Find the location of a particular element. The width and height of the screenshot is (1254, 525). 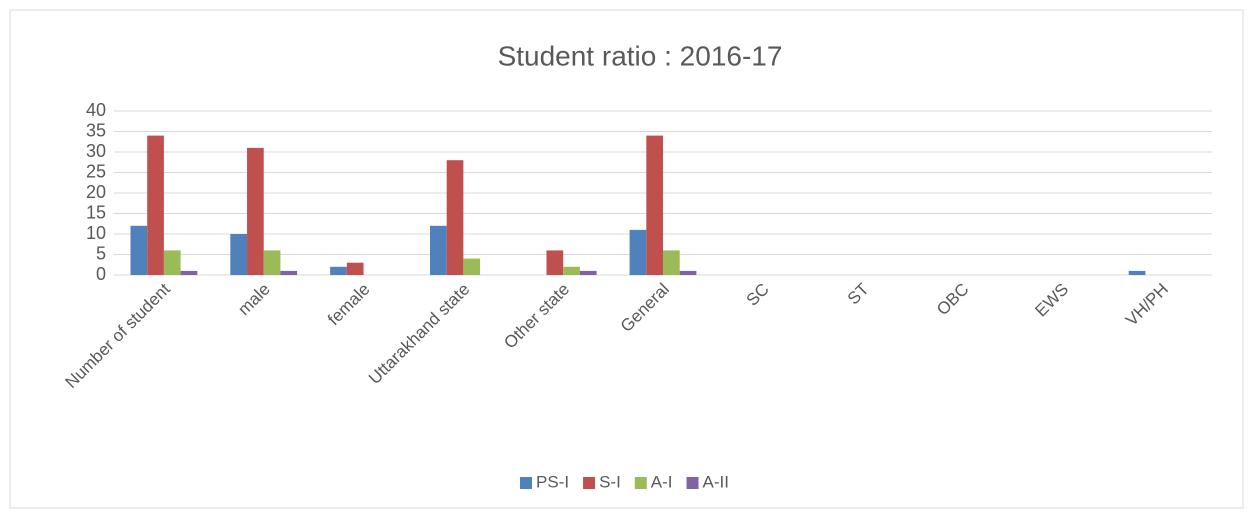

legend-label: A-II is located at coordinates (716, 481).